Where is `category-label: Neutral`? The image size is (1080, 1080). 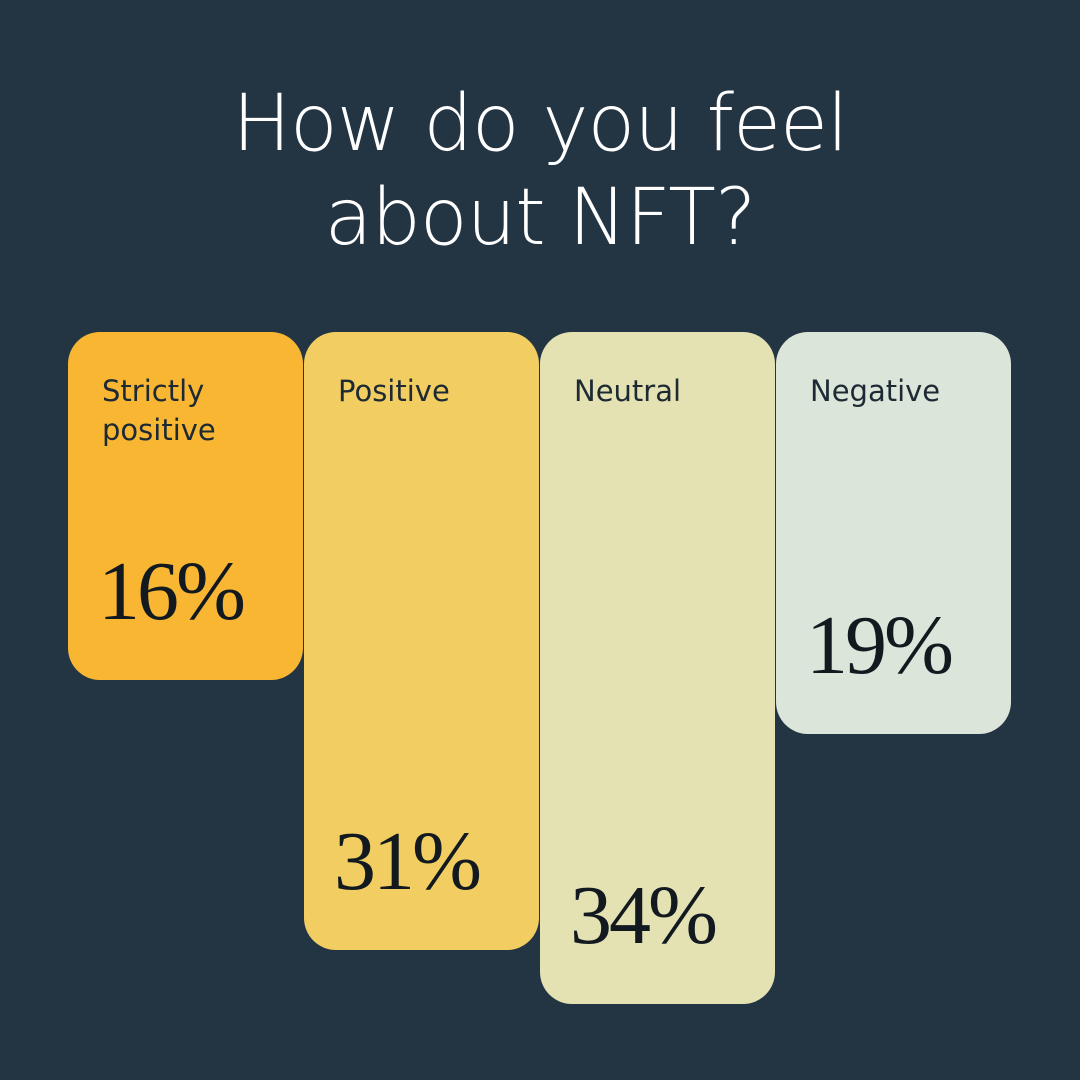 category-label: Neutral is located at coordinates (628, 391).